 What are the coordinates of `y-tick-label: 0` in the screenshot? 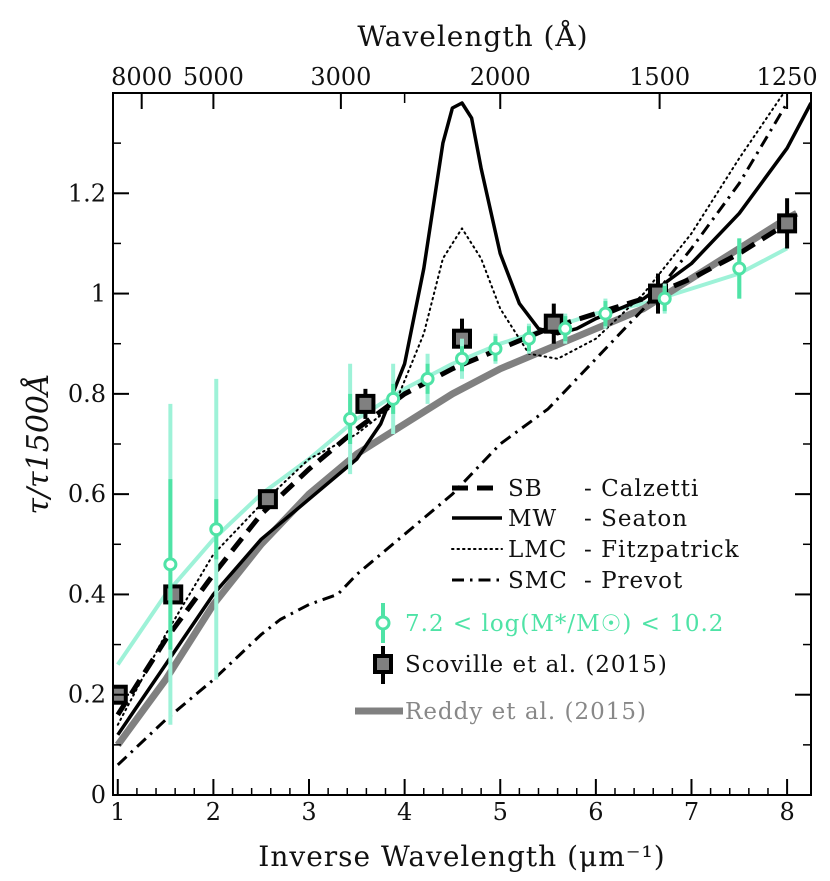 It's located at (98, 795).